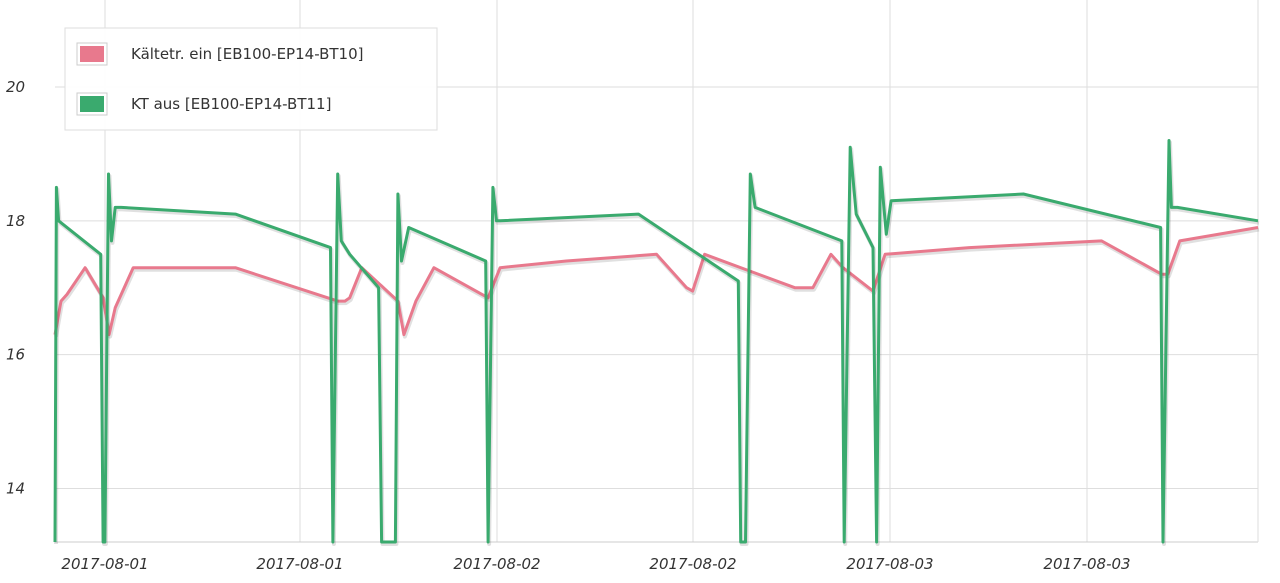  What do you see at coordinates (15, 221) in the screenshot?
I see `y-tick-label: 18` at bounding box center [15, 221].